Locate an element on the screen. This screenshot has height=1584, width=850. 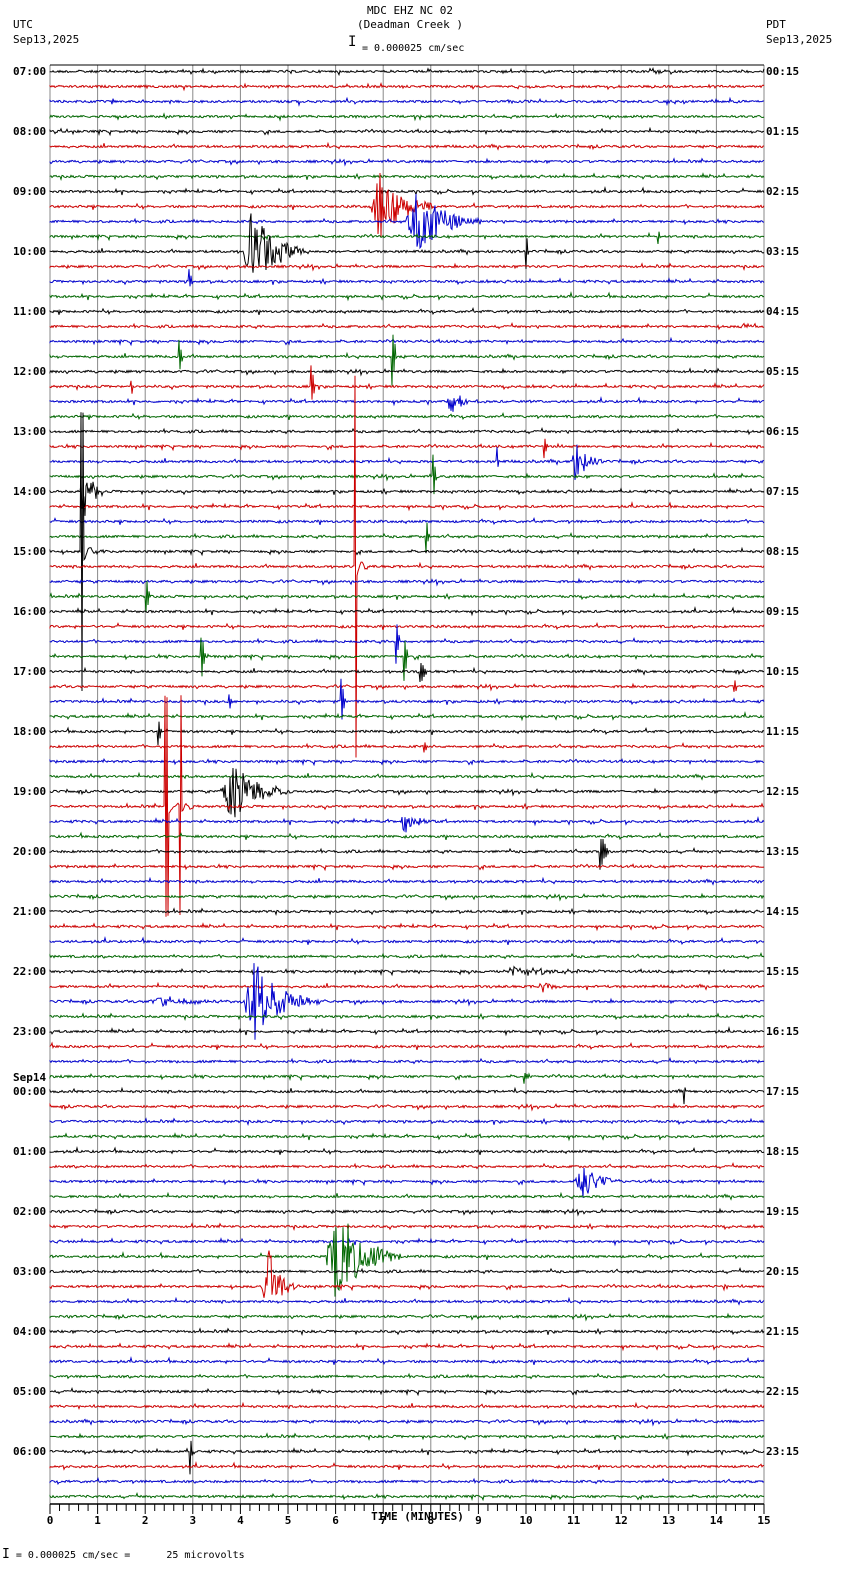
pdt-hour-label: 03:15 is located at coordinates (783, 251).